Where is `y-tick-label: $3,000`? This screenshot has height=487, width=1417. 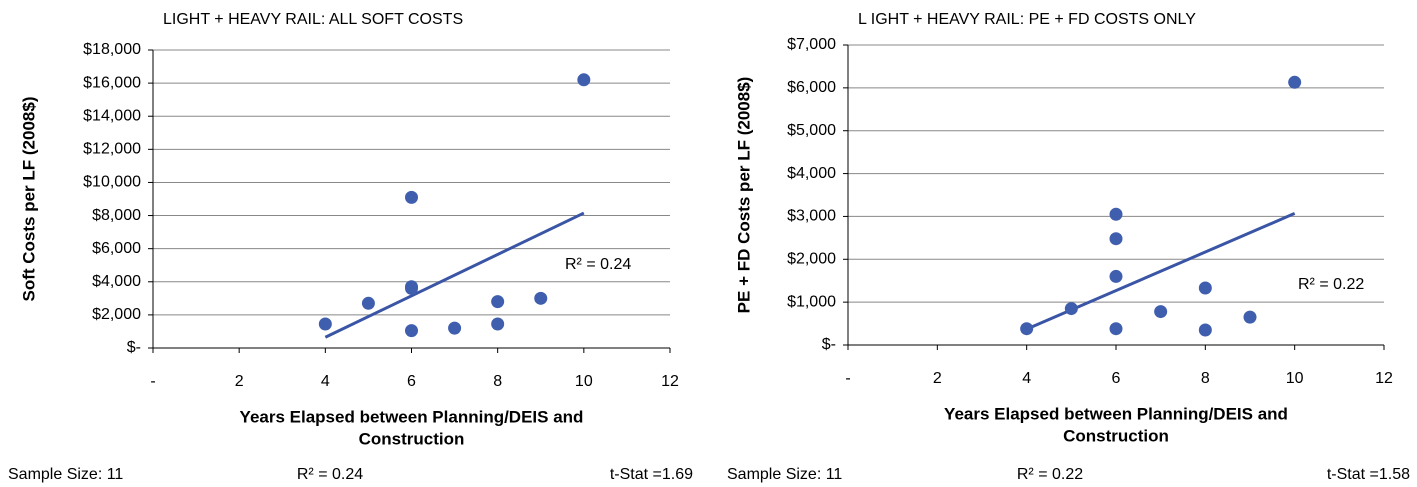
y-tick-label: $3,000 is located at coordinates (811, 216).